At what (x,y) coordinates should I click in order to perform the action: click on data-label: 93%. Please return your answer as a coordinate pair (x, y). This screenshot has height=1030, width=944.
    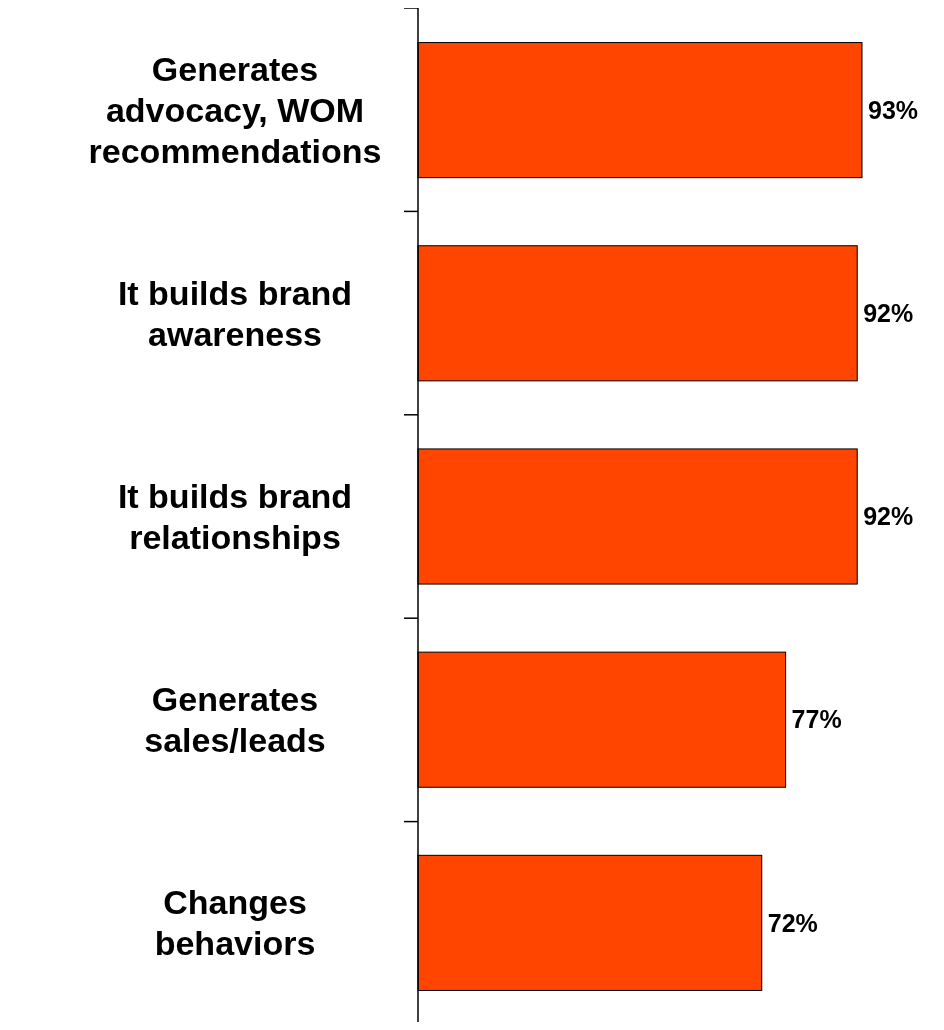
    Looking at the image, I should click on (893, 109).